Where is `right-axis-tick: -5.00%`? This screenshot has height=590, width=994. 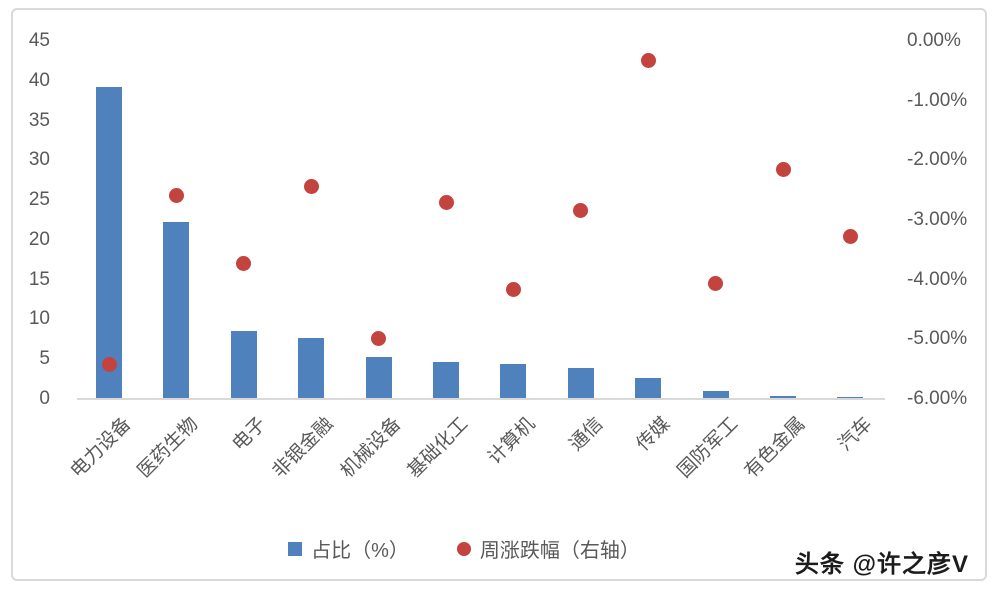
right-axis-tick: -5.00% is located at coordinates (937, 339).